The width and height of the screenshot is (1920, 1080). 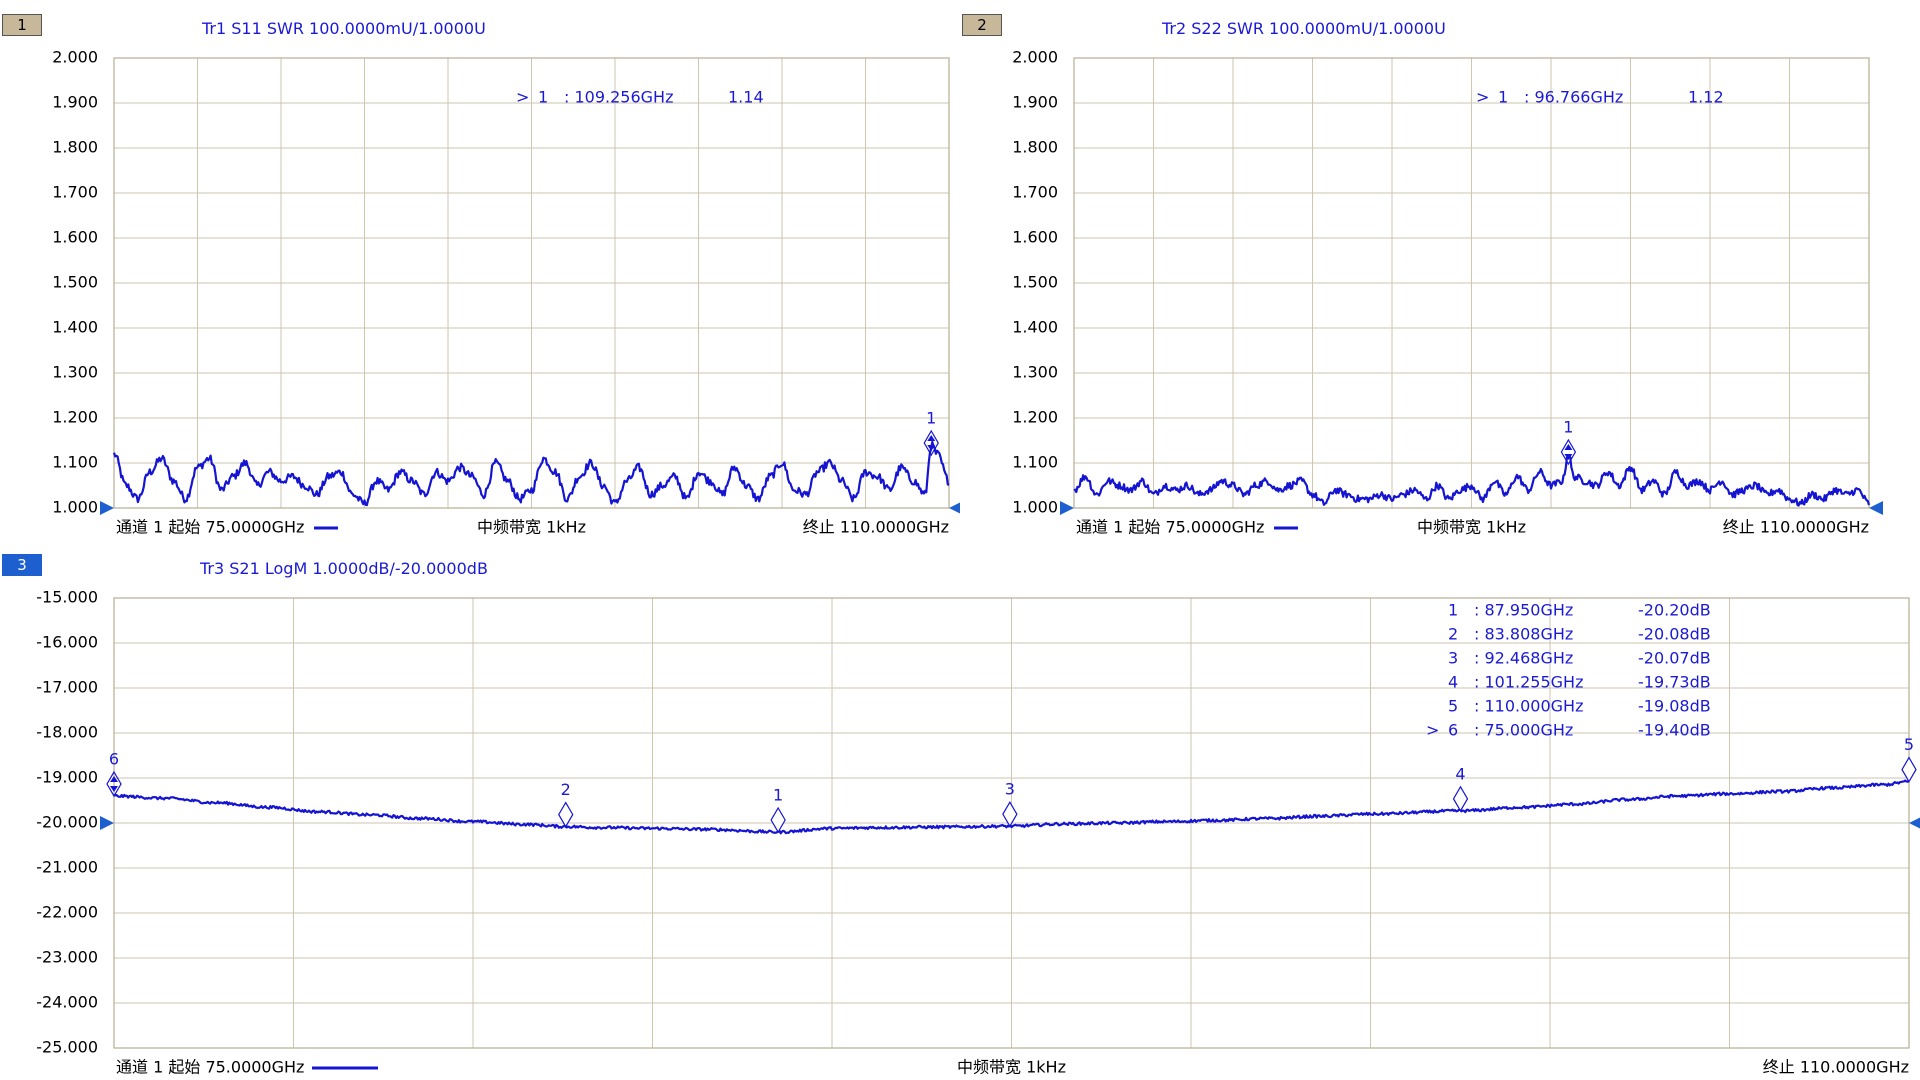 What do you see at coordinates (1674, 730) in the screenshot?
I see `marker-readout-value: -19.40dB` at bounding box center [1674, 730].